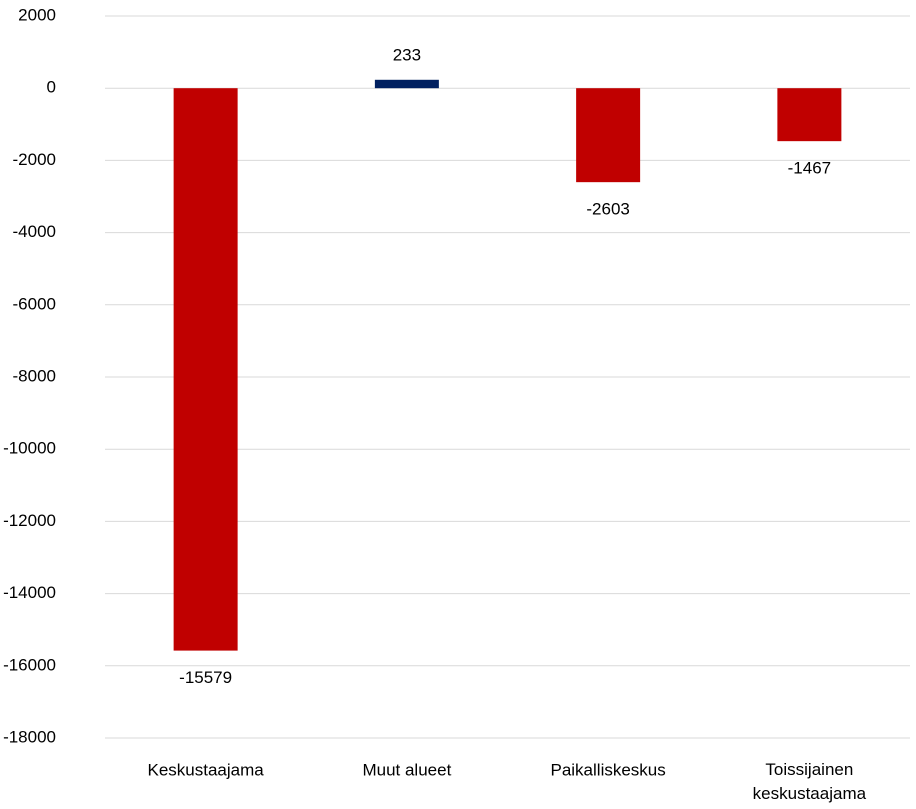 The width and height of the screenshot is (916, 809). What do you see at coordinates (29, 448) in the screenshot?
I see `y-tick-label: -10000` at bounding box center [29, 448].